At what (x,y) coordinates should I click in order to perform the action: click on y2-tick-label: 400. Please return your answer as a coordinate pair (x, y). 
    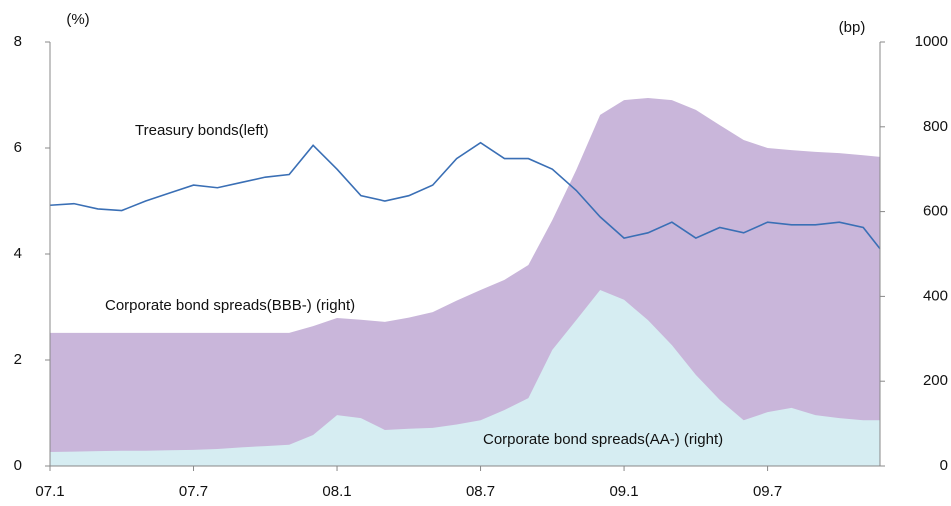
    Looking at the image, I should click on (935, 295).